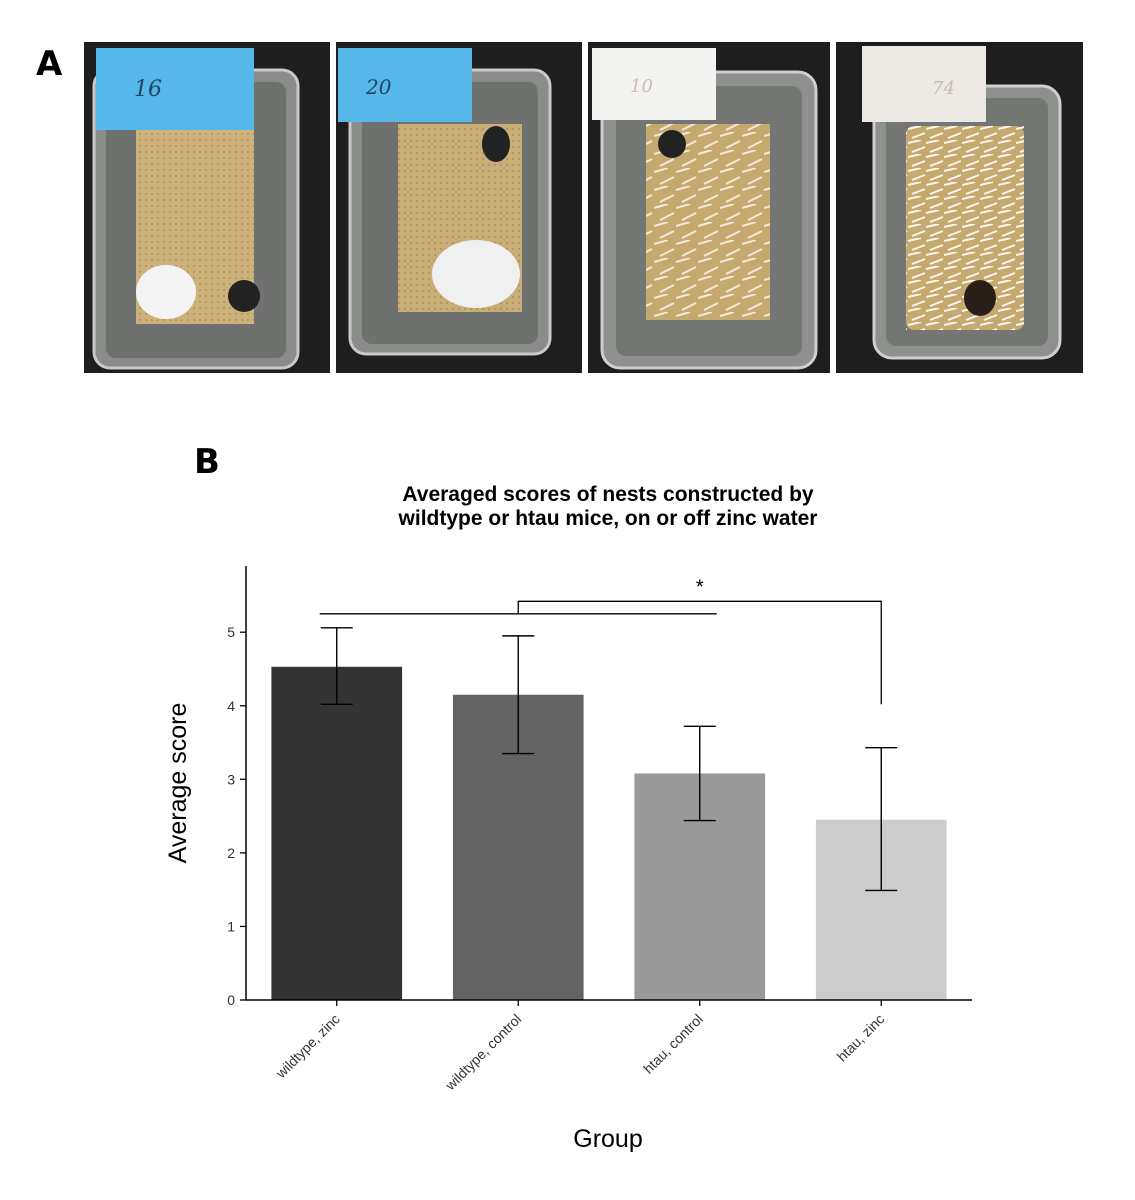 The image size is (1135, 1200). What do you see at coordinates (207, 207) in the screenshot?
I see `nest-photo-1: 16` at bounding box center [207, 207].